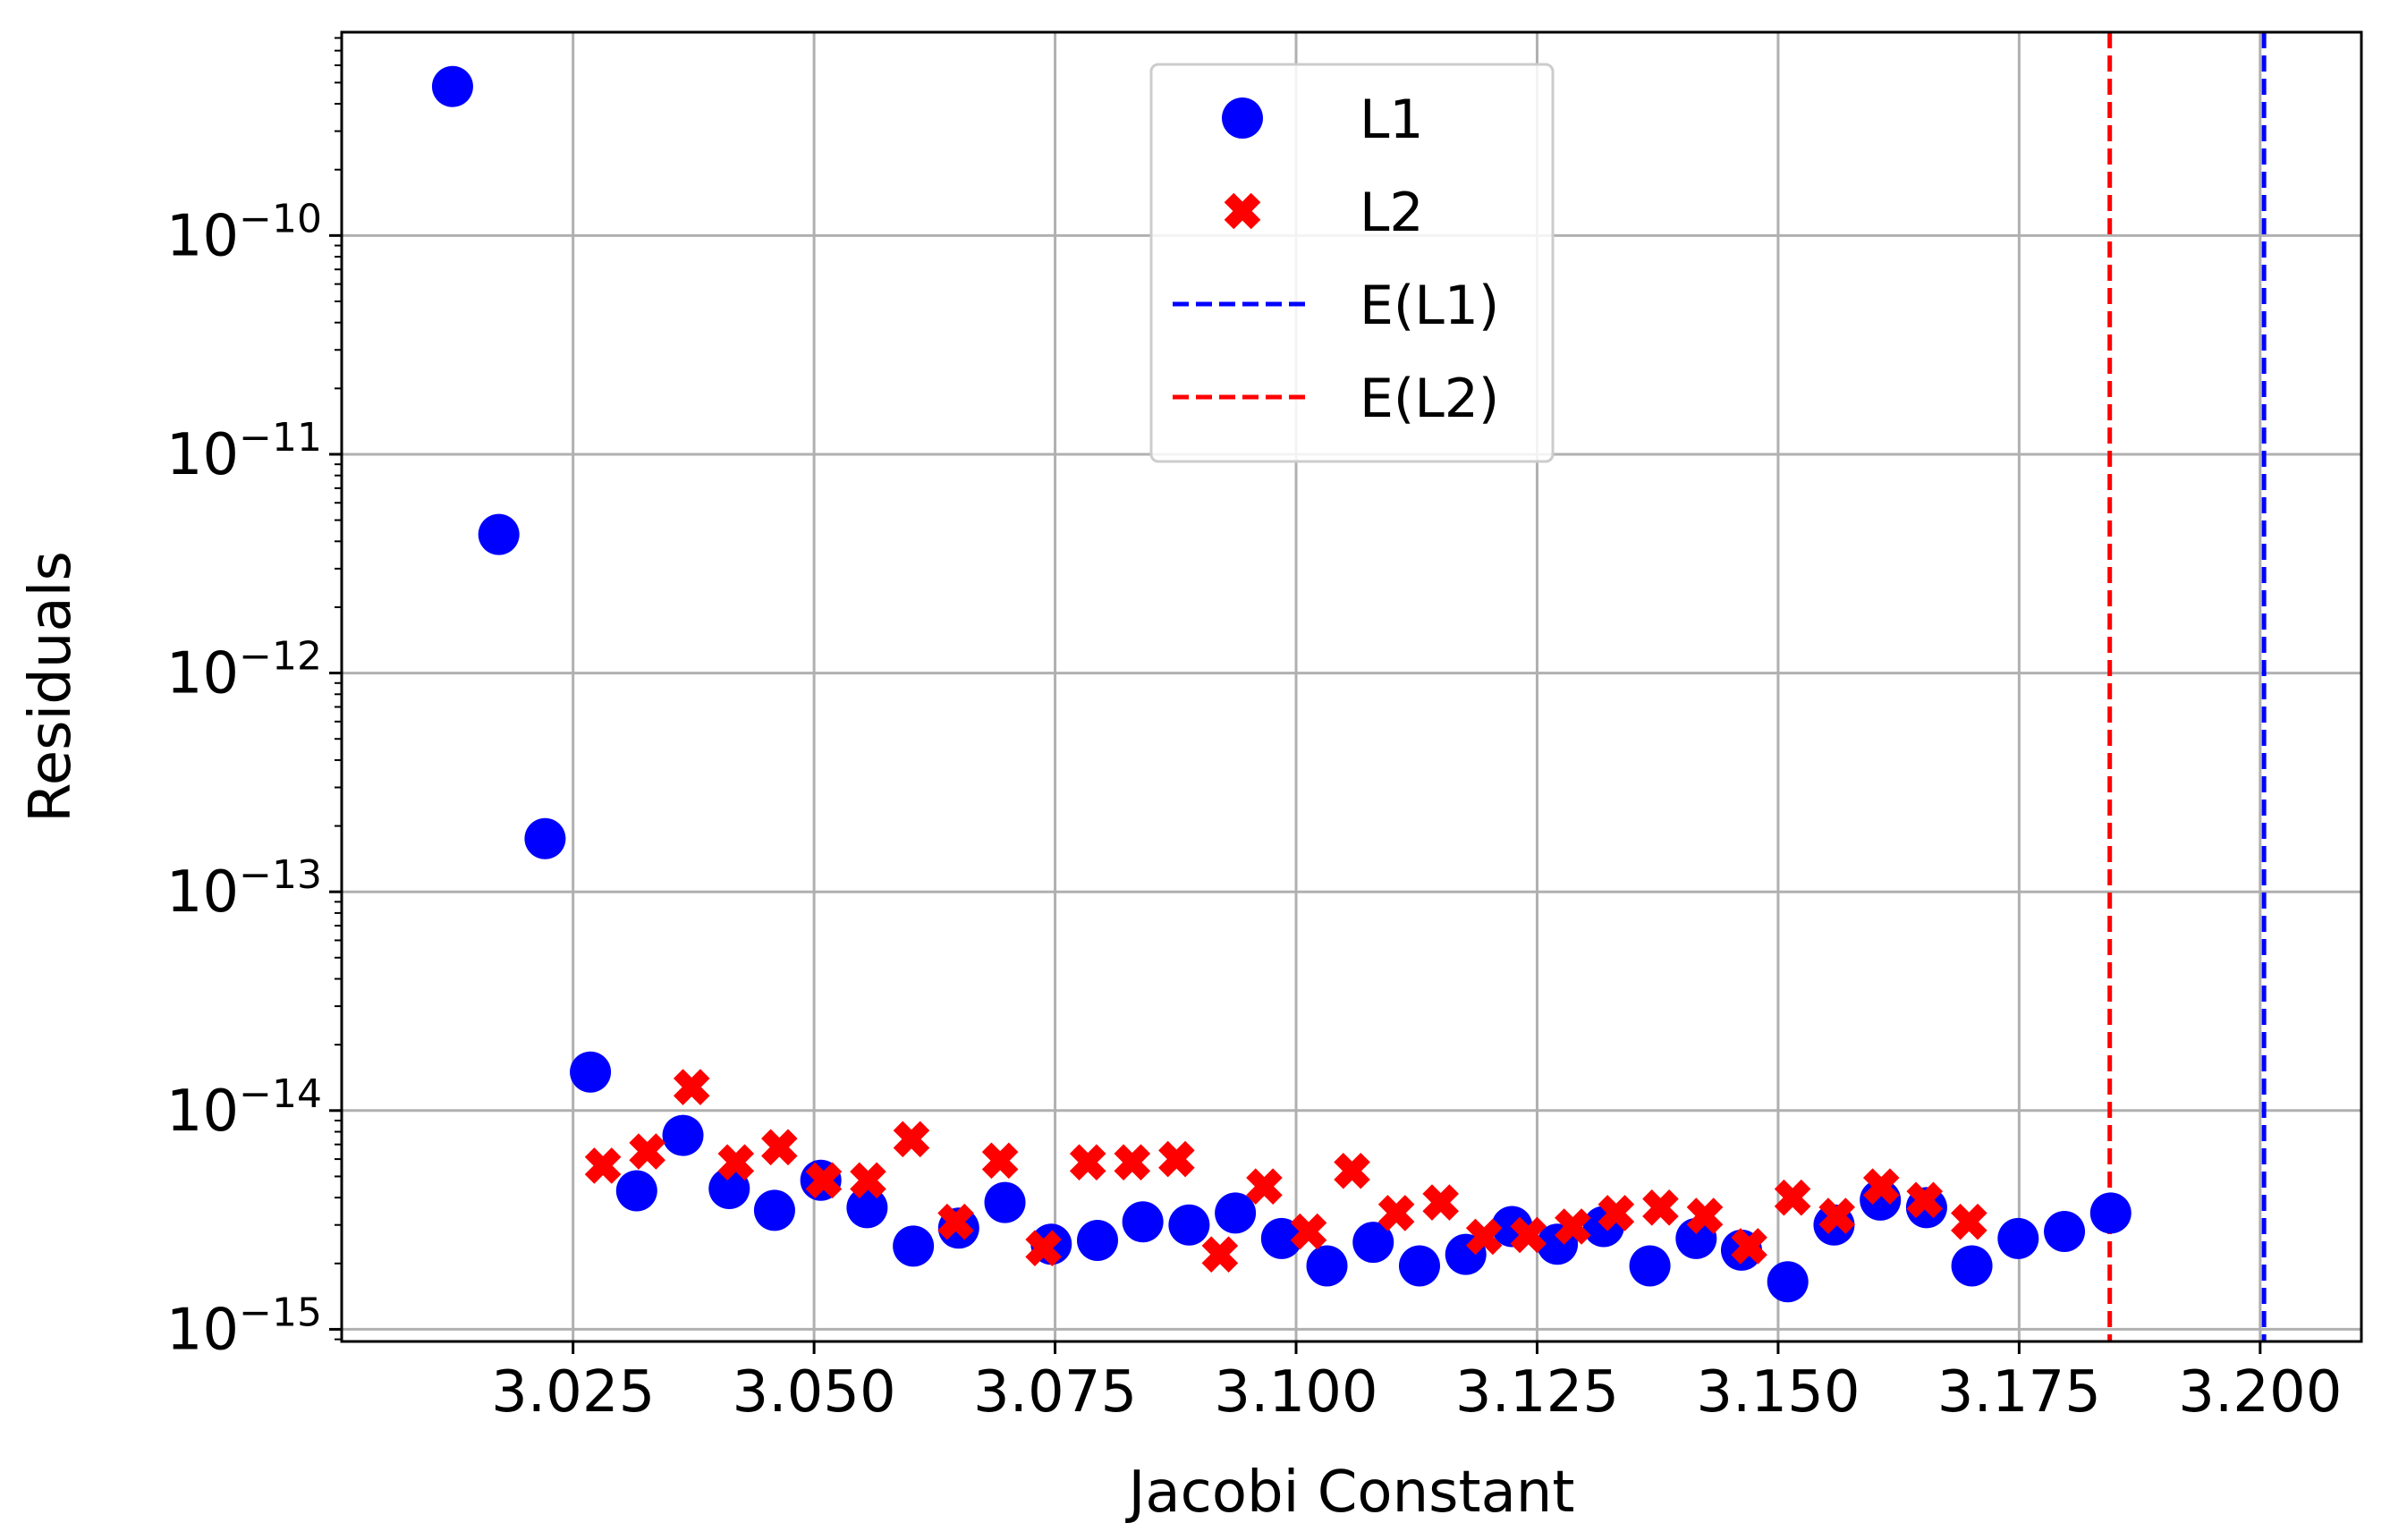 The width and height of the screenshot is (2390, 1540). I want to click on legend-box, so click(1352, 263).